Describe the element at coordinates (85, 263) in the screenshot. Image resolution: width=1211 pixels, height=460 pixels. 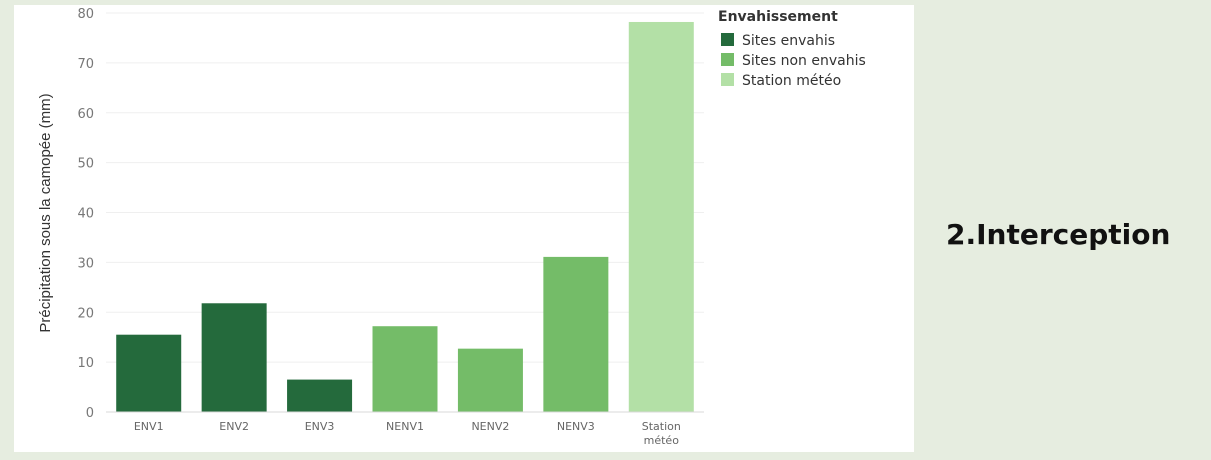
I see `y-tick-label: 30` at that location.